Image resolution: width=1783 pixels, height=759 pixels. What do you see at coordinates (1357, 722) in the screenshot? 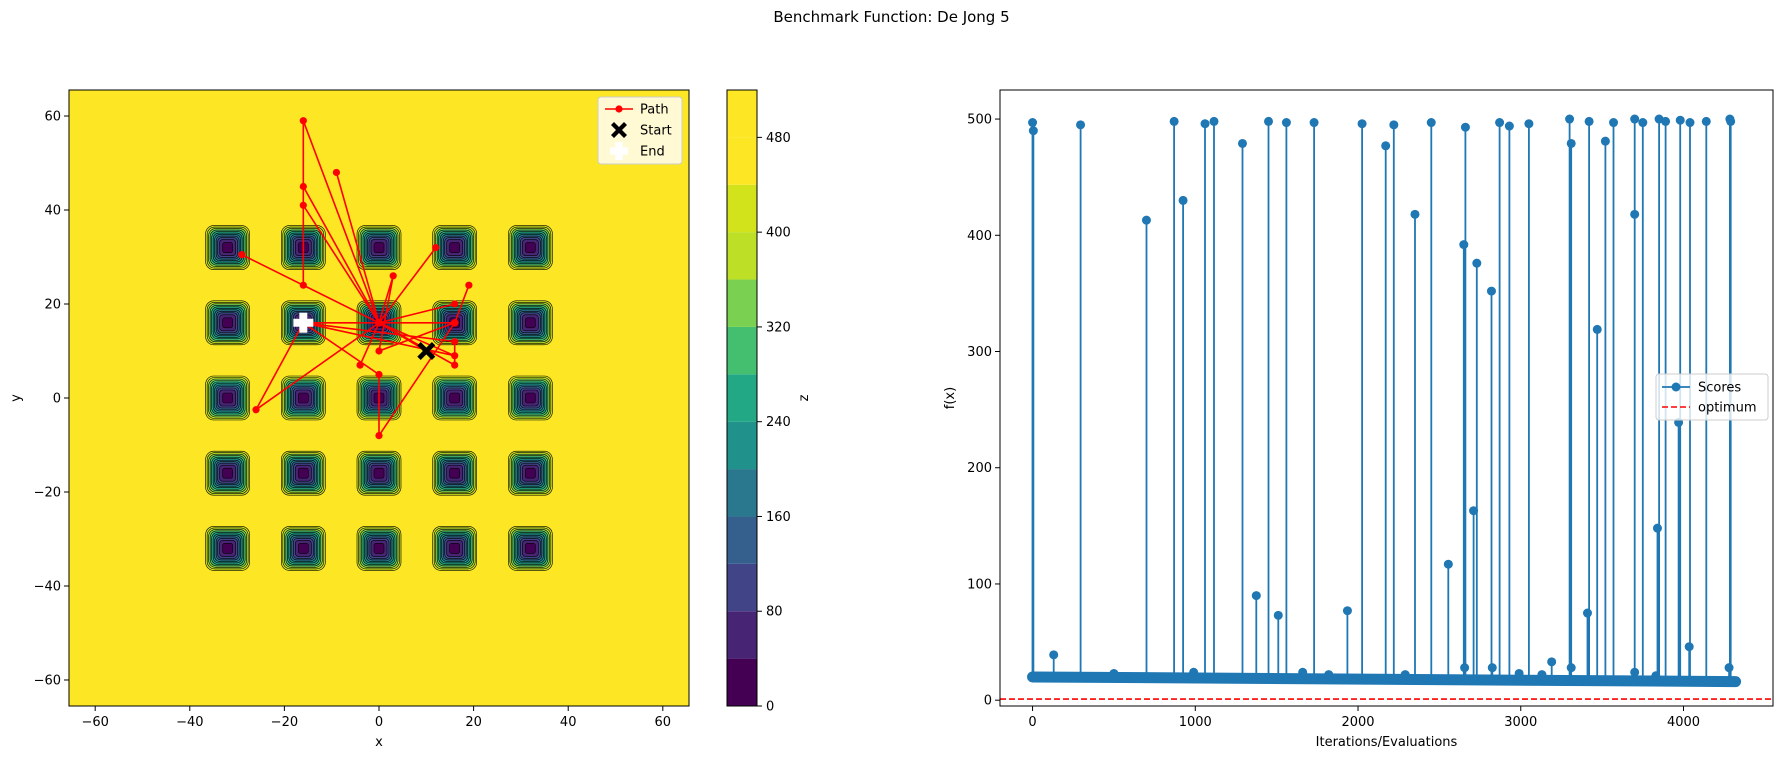
I see `x-tick-label: 2000` at bounding box center [1357, 722].